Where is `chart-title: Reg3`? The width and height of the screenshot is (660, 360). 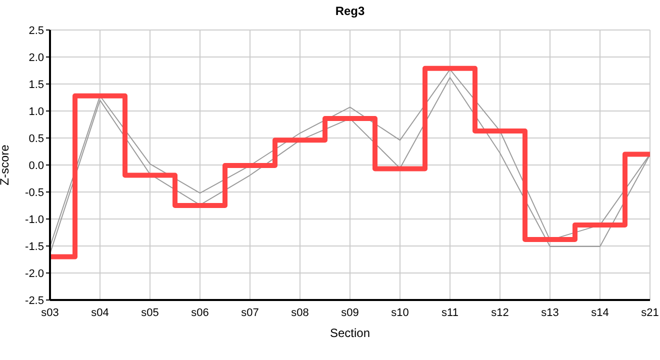
chart-title: Reg3 is located at coordinates (350, 11).